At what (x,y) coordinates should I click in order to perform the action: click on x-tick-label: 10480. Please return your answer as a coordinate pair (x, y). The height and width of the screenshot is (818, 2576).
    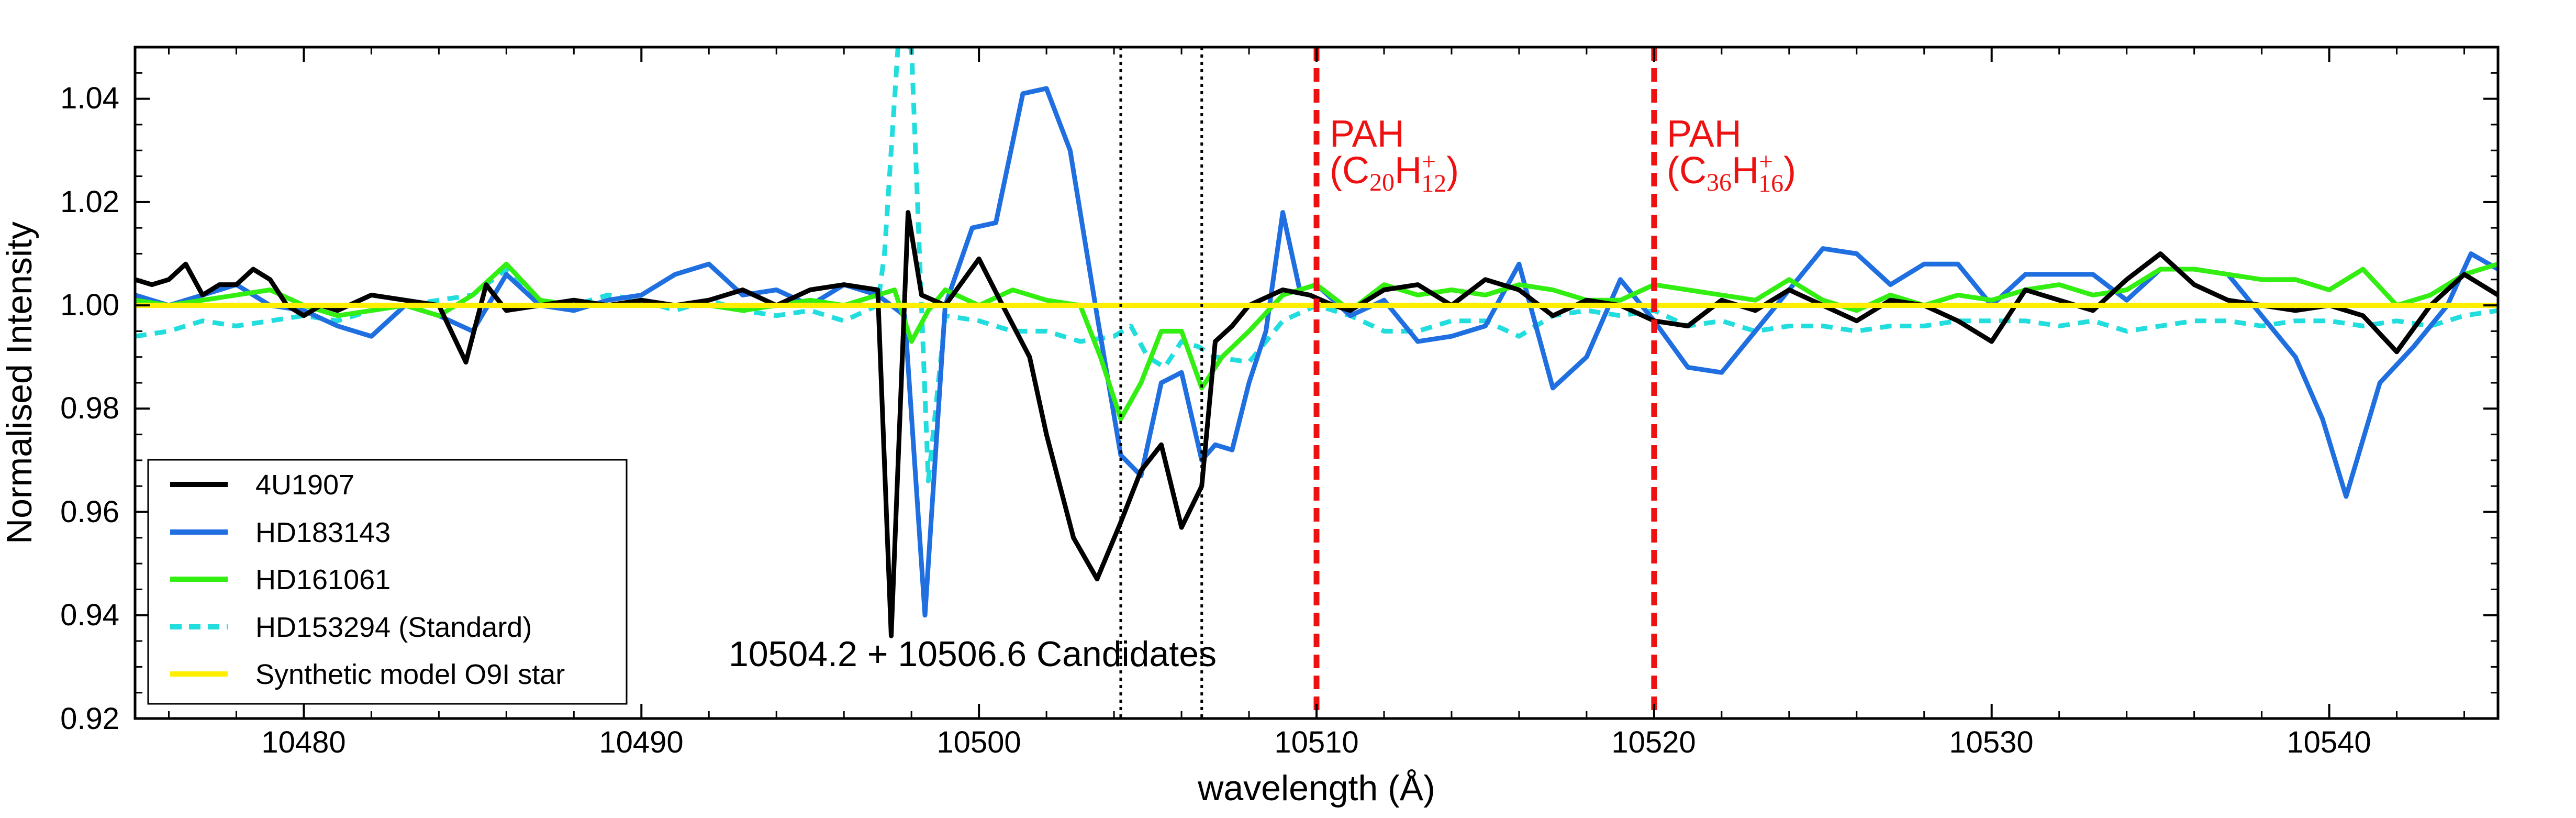
    Looking at the image, I should click on (303, 742).